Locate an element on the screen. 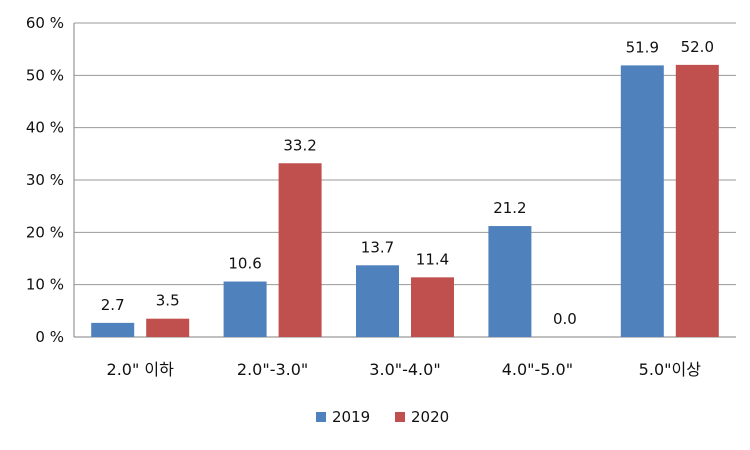  y-tick-label: 20 % is located at coordinates (45, 232).